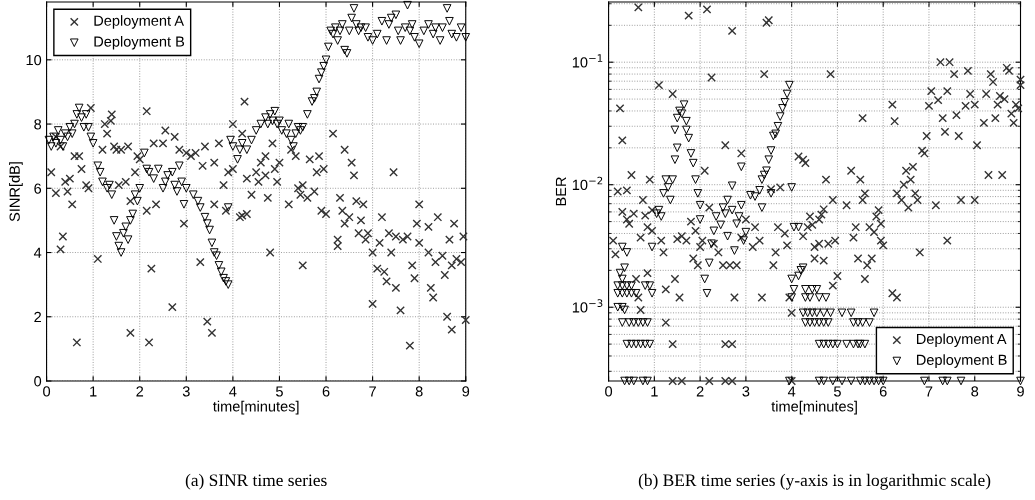 The height and width of the screenshot is (500, 1035). Describe the element at coordinates (587, 306) in the screenshot. I see `y-tick-label: 10$^{−3}$` at that location.